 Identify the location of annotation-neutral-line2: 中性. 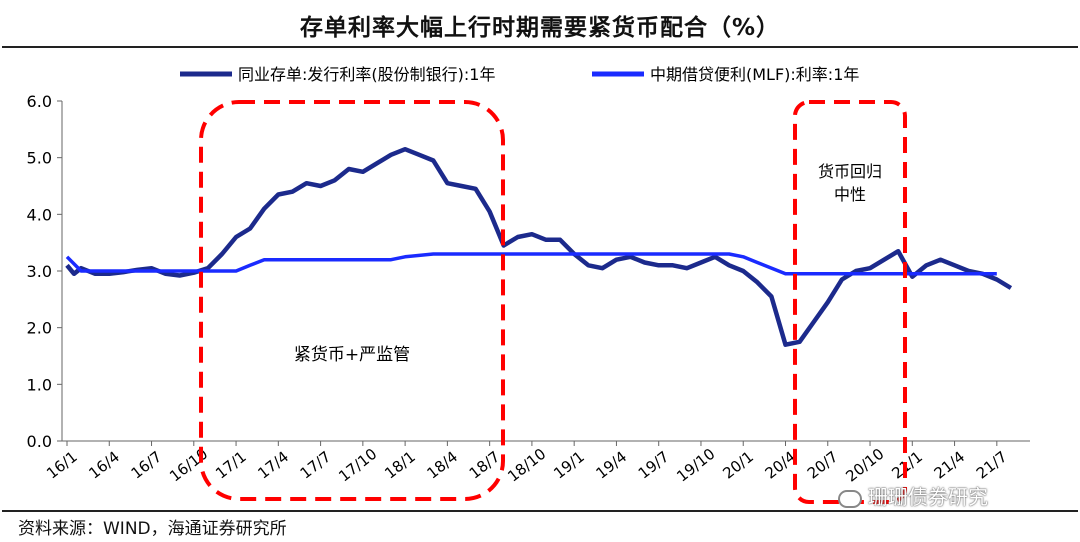
(850, 194).